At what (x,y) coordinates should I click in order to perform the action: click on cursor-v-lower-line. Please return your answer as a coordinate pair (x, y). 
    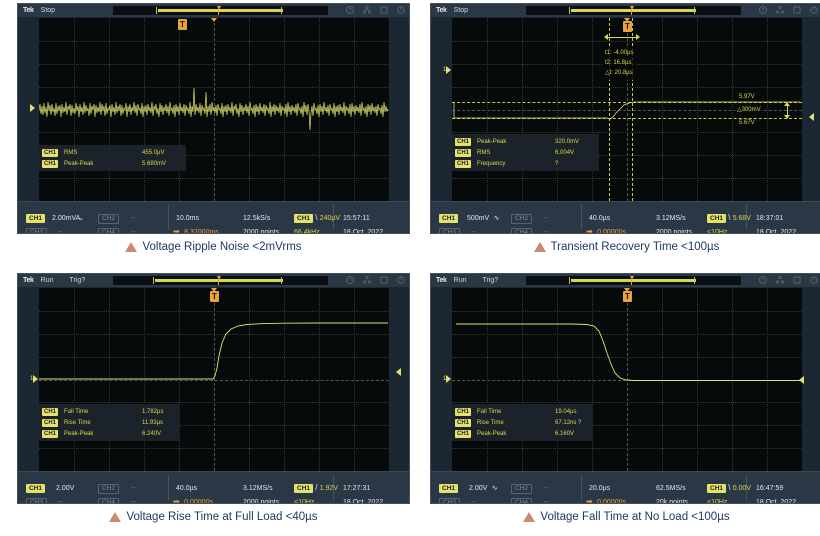
    Looking at the image, I should click on (627, 118).